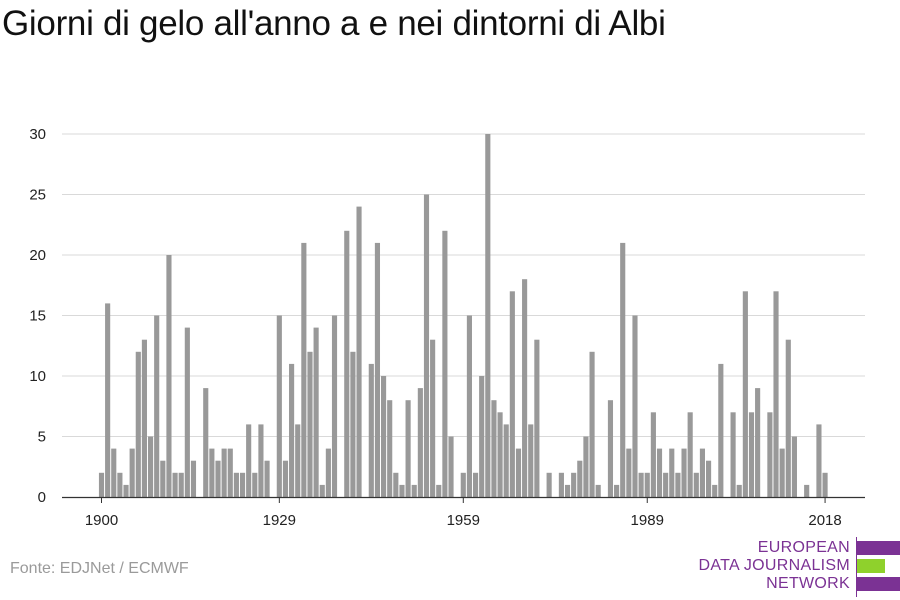 The image size is (900, 600). I want to click on bar-1949, so click(402, 490).